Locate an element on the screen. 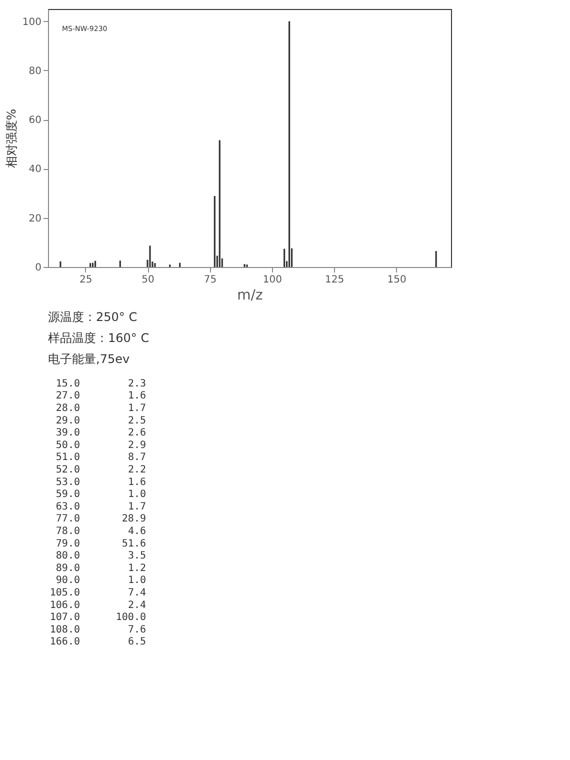  text: 27.0 is located at coordinates (68, 396).